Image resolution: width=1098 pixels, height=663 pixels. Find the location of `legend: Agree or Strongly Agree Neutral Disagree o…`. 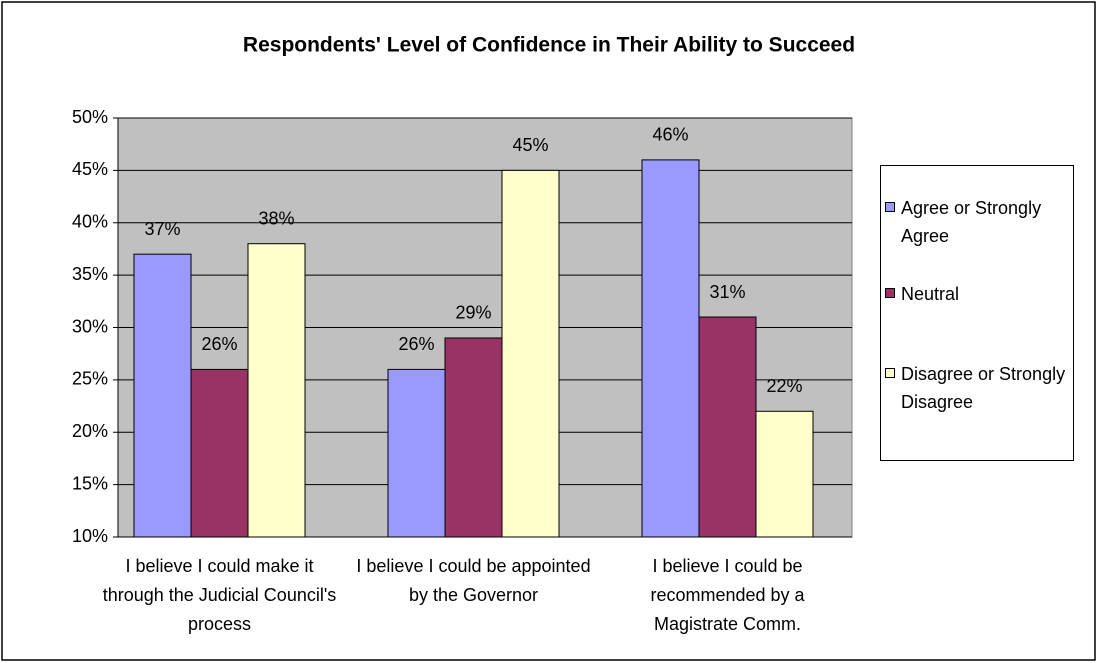

legend: Agree or Strongly Agree Neutral Disagree o… is located at coordinates (977, 313).